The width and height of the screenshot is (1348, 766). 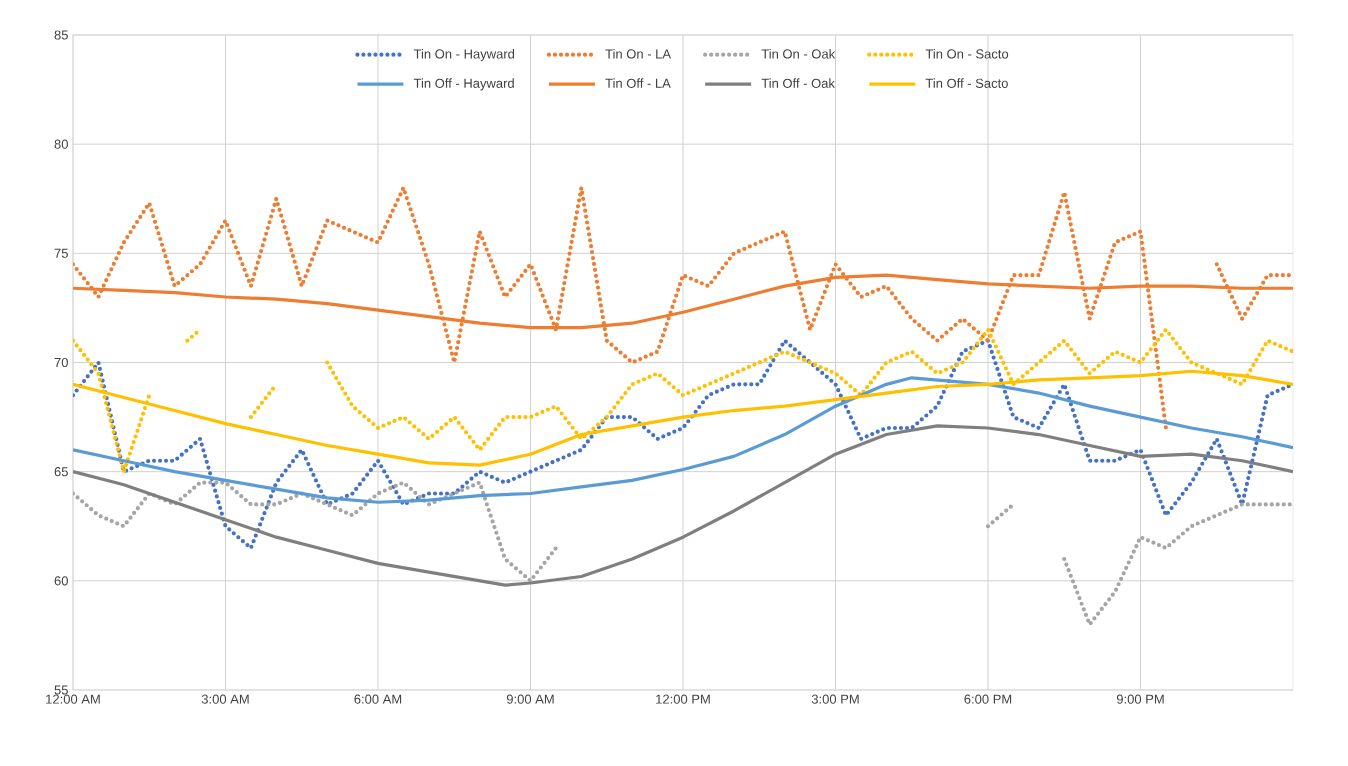 What do you see at coordinates (225, 699) in the screenshot?
I see `x-tick-label: 3:00 AM` at bounding box center [225, 699].